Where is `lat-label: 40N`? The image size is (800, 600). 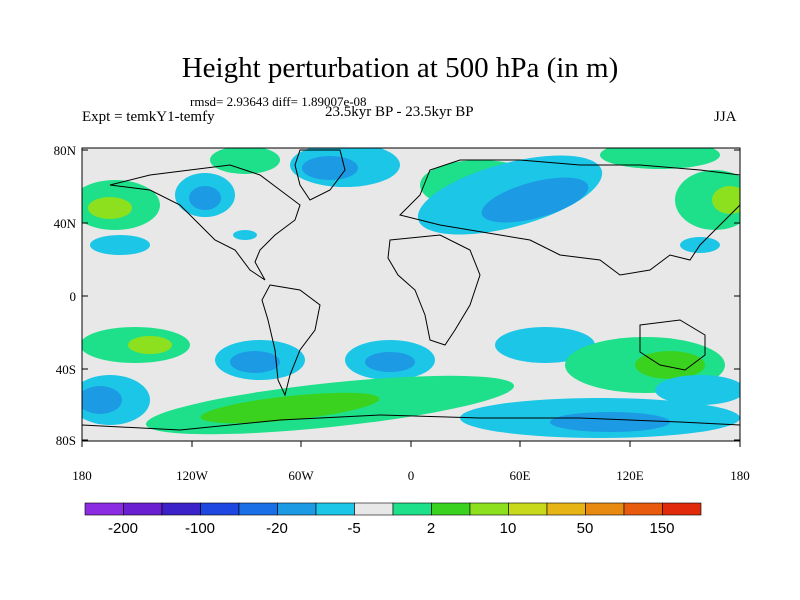 lat-label: 40N is located at coordinates (65, 223).